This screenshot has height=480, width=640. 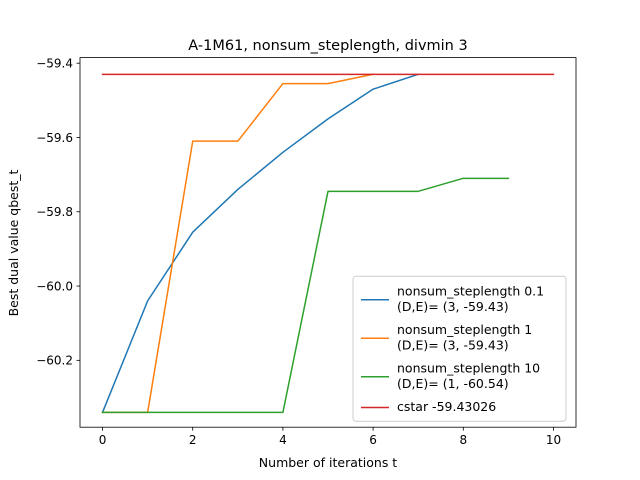 I want to click on legend-label-3: nonsum_steplength 10, so click(x=468, y=368).